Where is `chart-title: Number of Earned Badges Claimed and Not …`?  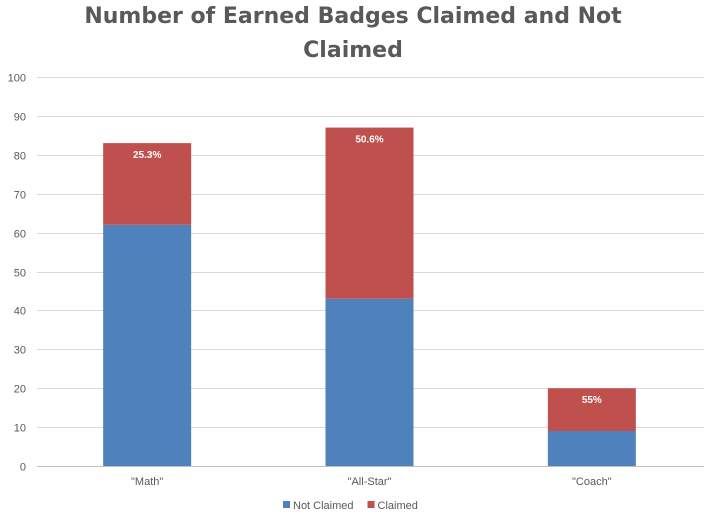
chart-title: Number of Earned Badges Claimed and Not … is located at coordinates (353, 34).